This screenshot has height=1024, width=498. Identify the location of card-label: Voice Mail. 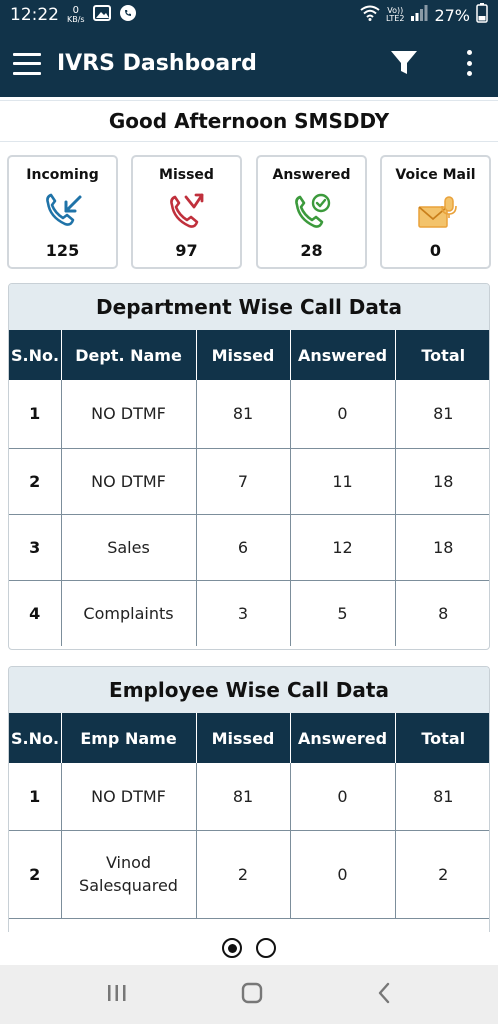
(435, 175).